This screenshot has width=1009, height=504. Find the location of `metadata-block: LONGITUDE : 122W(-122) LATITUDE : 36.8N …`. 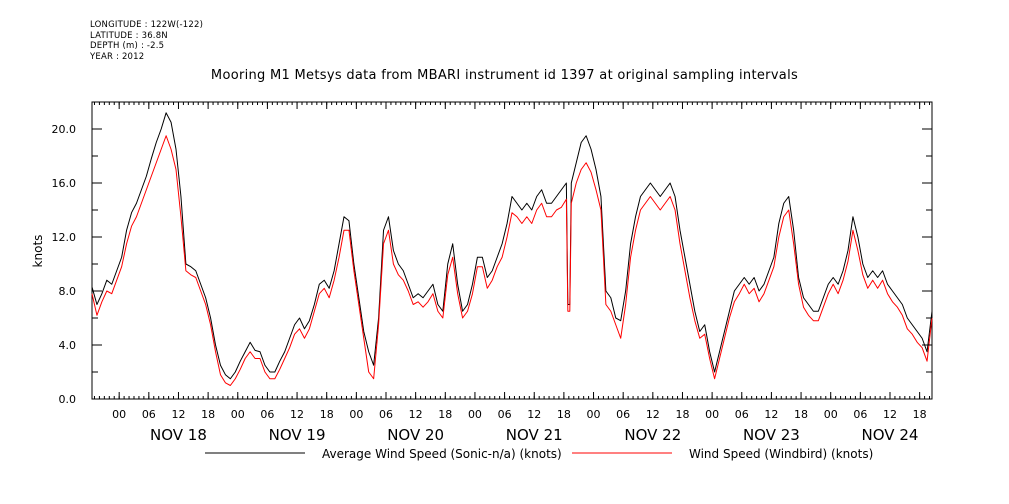

metadata-block: LONGITUDE : 122W(-122) LATITUDE : 36.8N … is located at coordinates (146, 41).